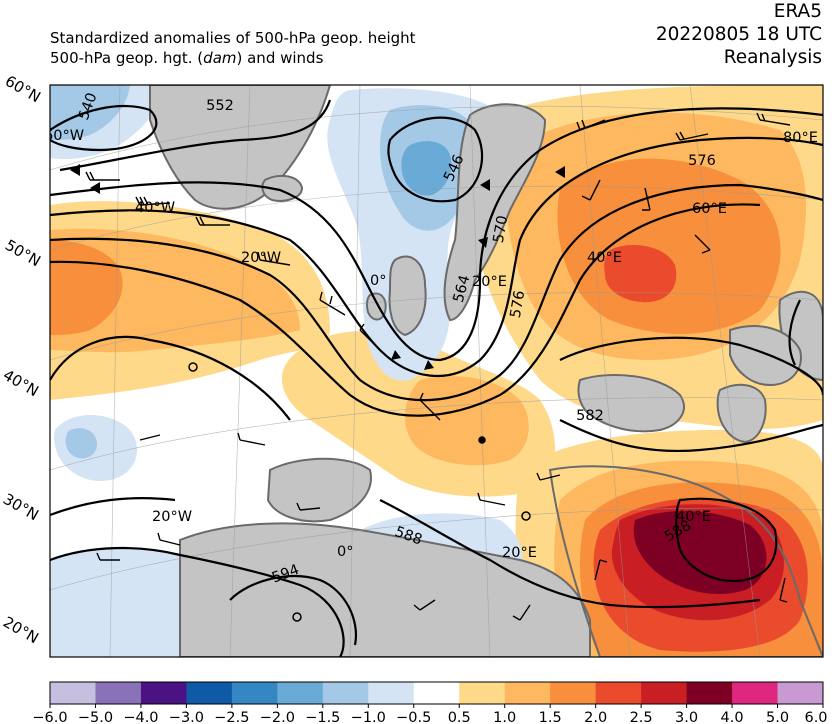 This screenshot has height=724, width=834. I want to click on lat-label-30n: 30°N, so click(21, 507).